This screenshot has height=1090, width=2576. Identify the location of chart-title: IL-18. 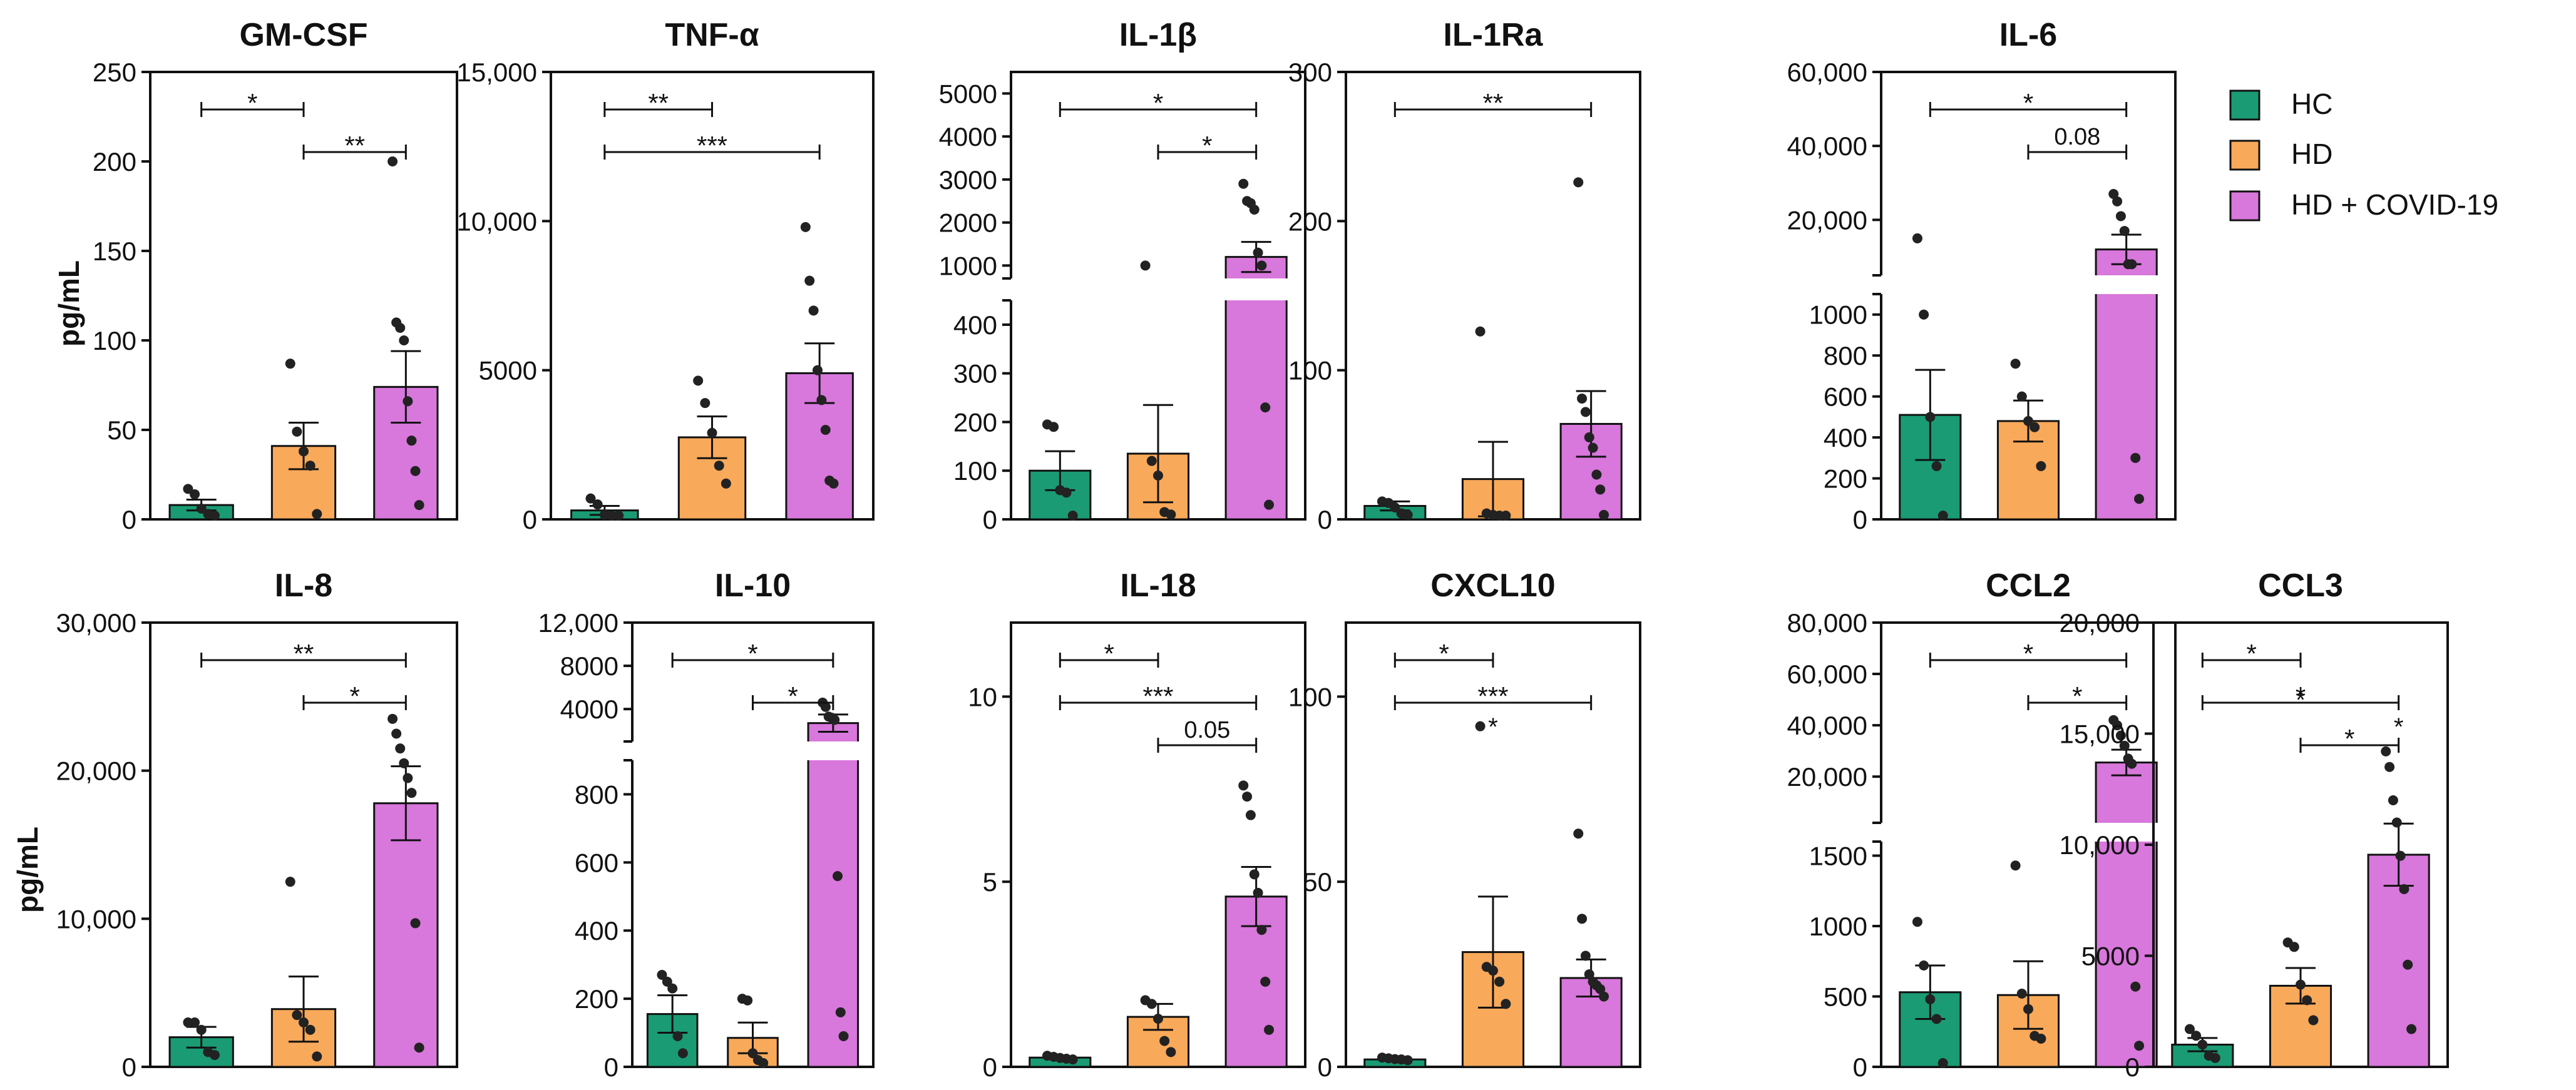
(1158, 586).